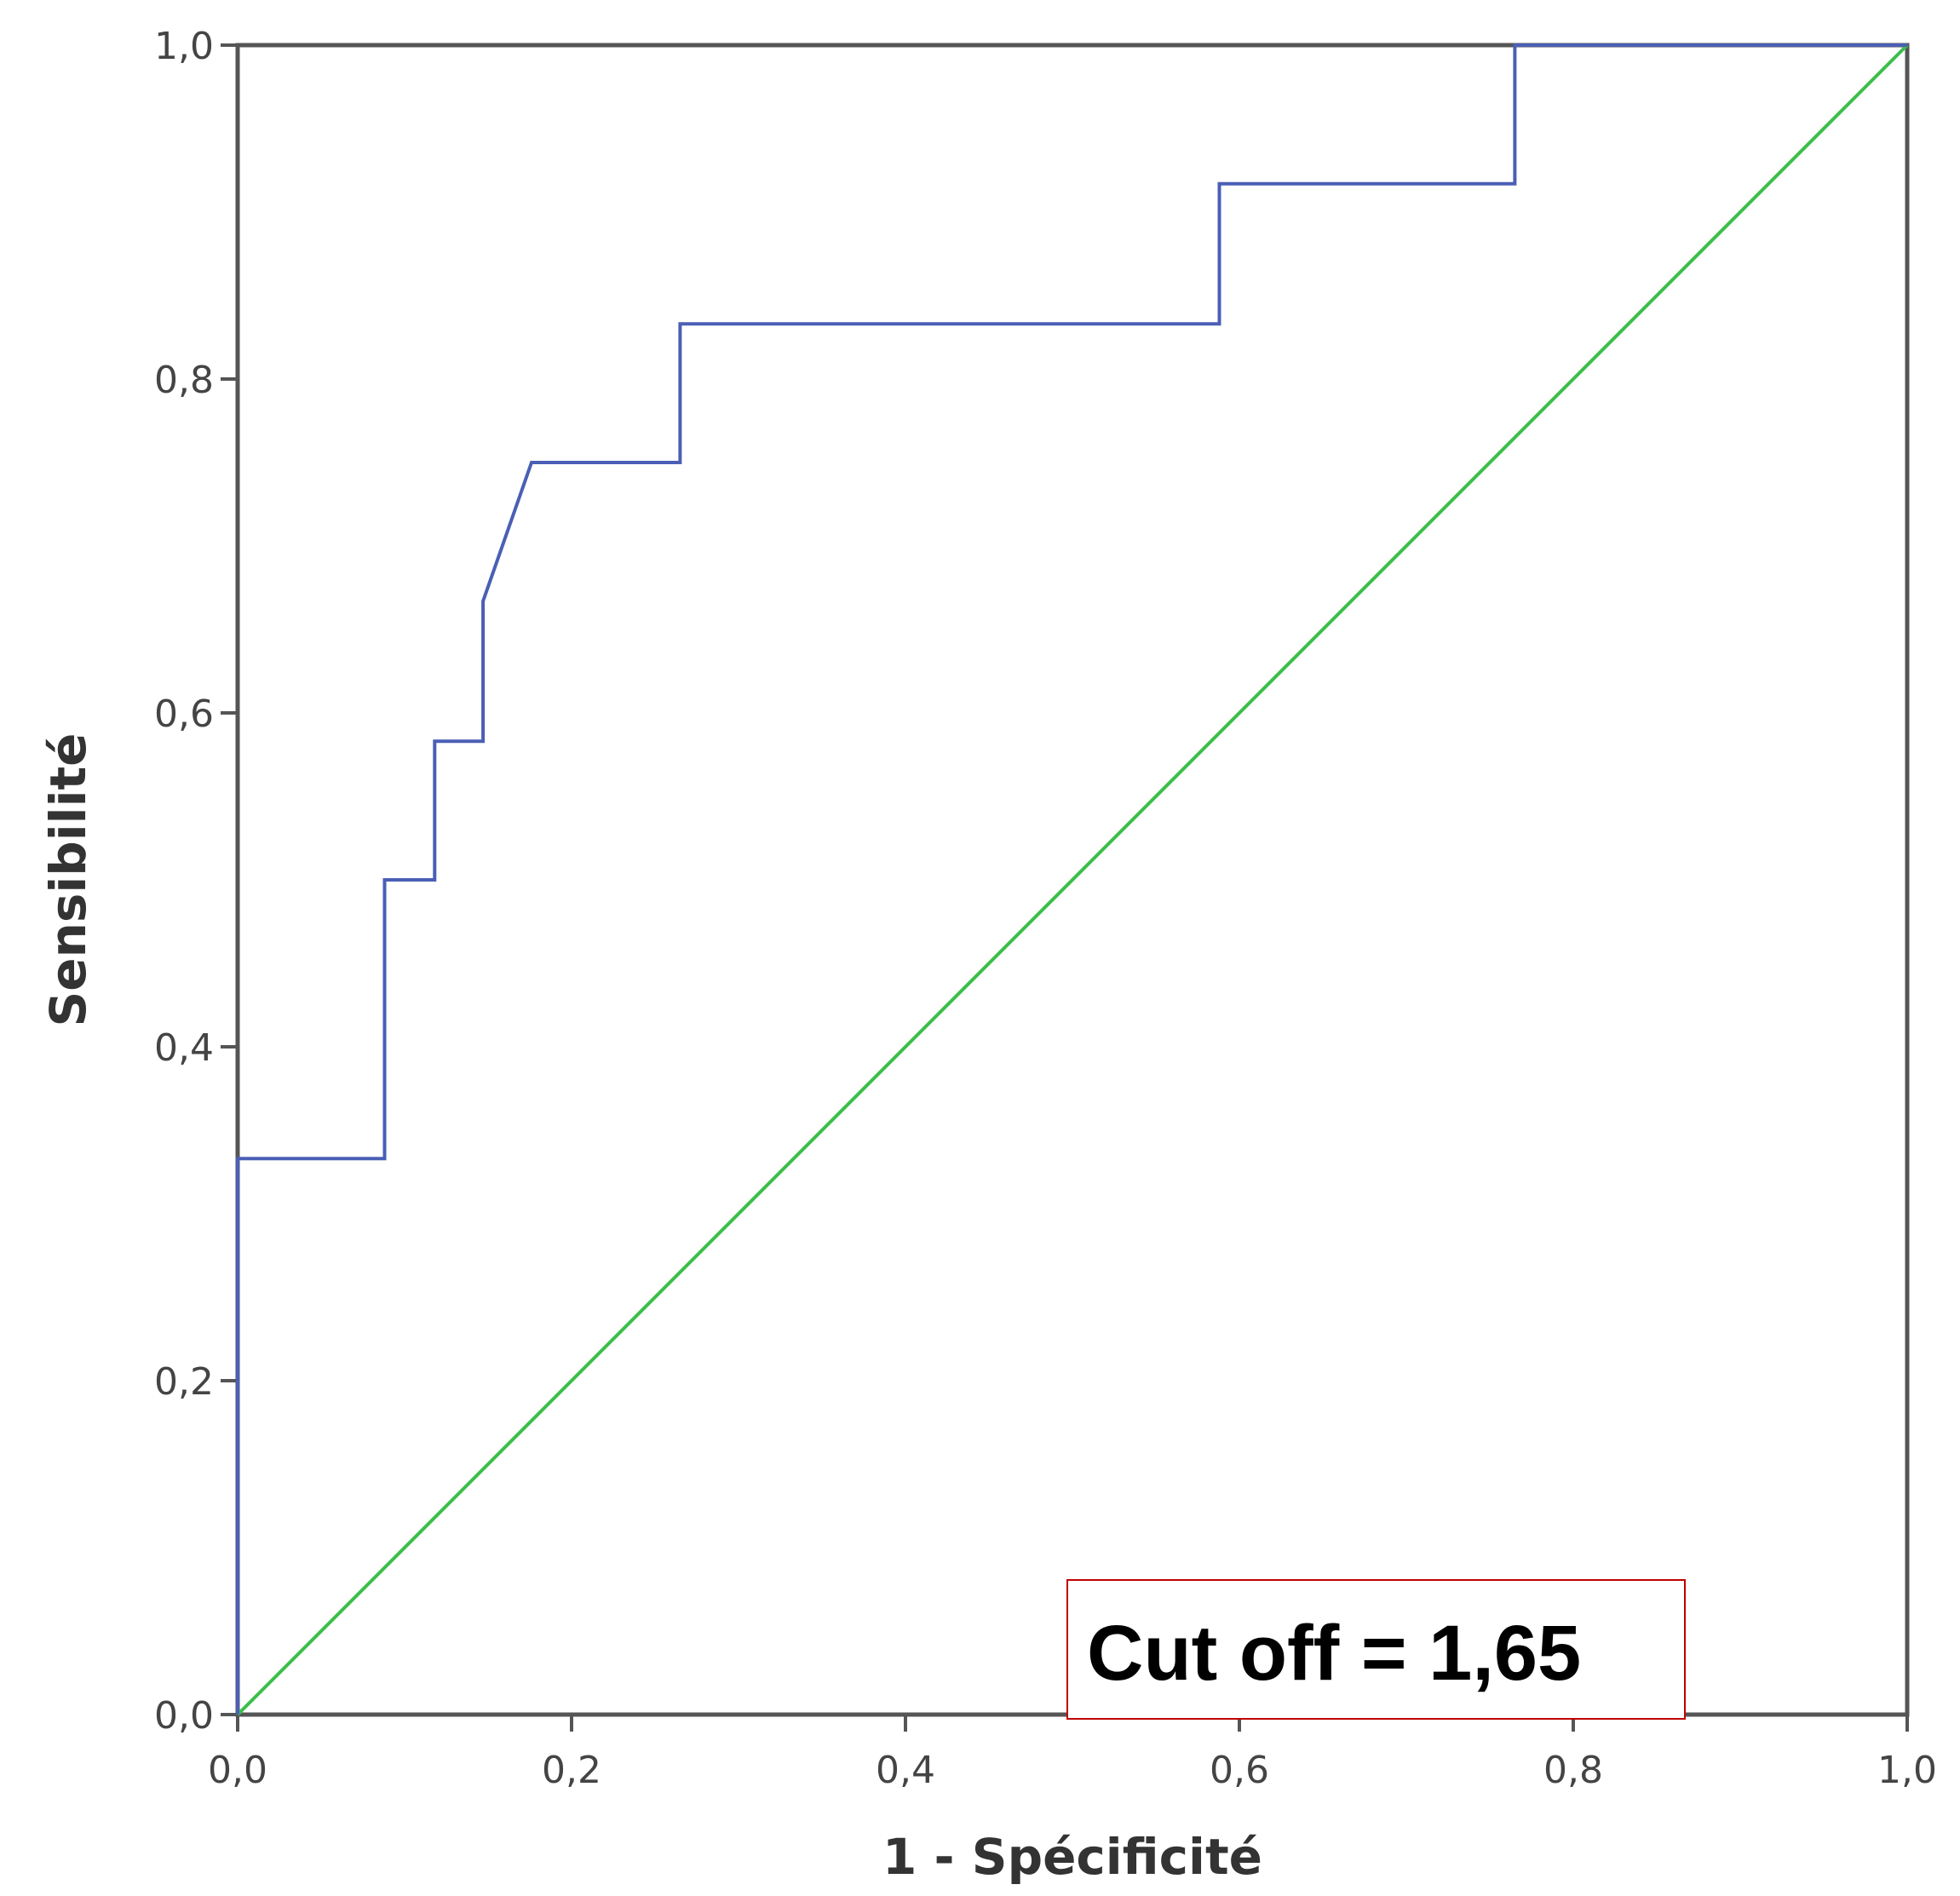 The width and height of the screenshot is (1960, 1896). I want to click on y-tick-label: 0,0, so click(184, 1716).